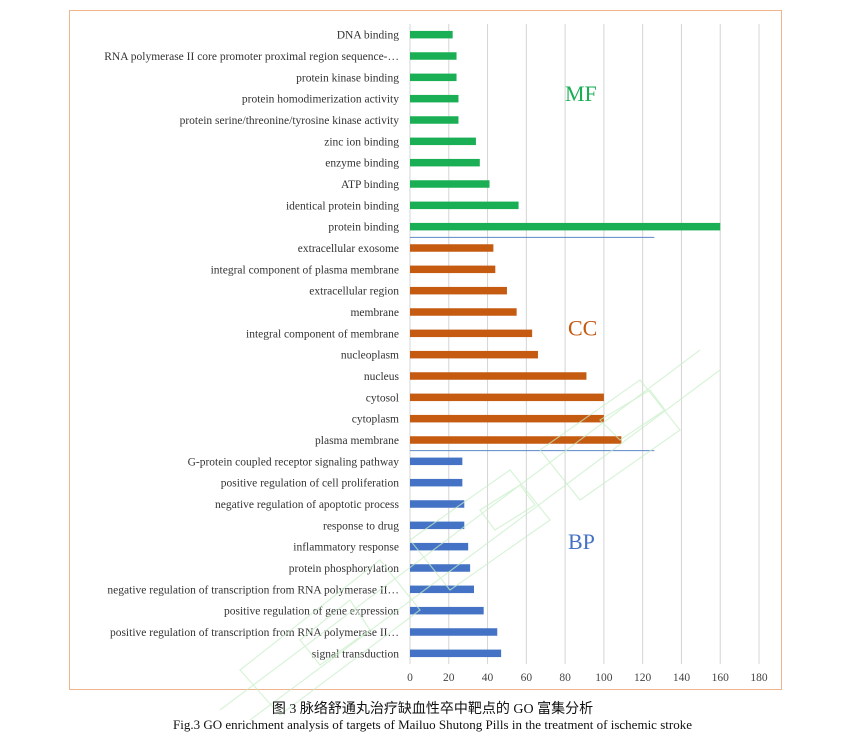  I want to click on x-tick-label: 60, so click(527, 678).